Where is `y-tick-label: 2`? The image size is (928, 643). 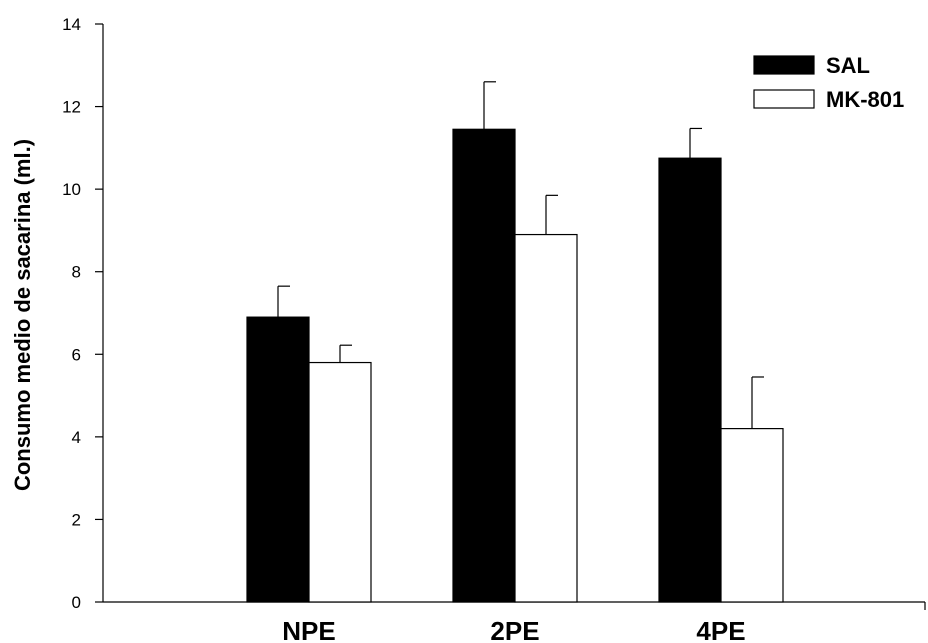 y-tick-label: 2 is located at coordinates (76, 519).